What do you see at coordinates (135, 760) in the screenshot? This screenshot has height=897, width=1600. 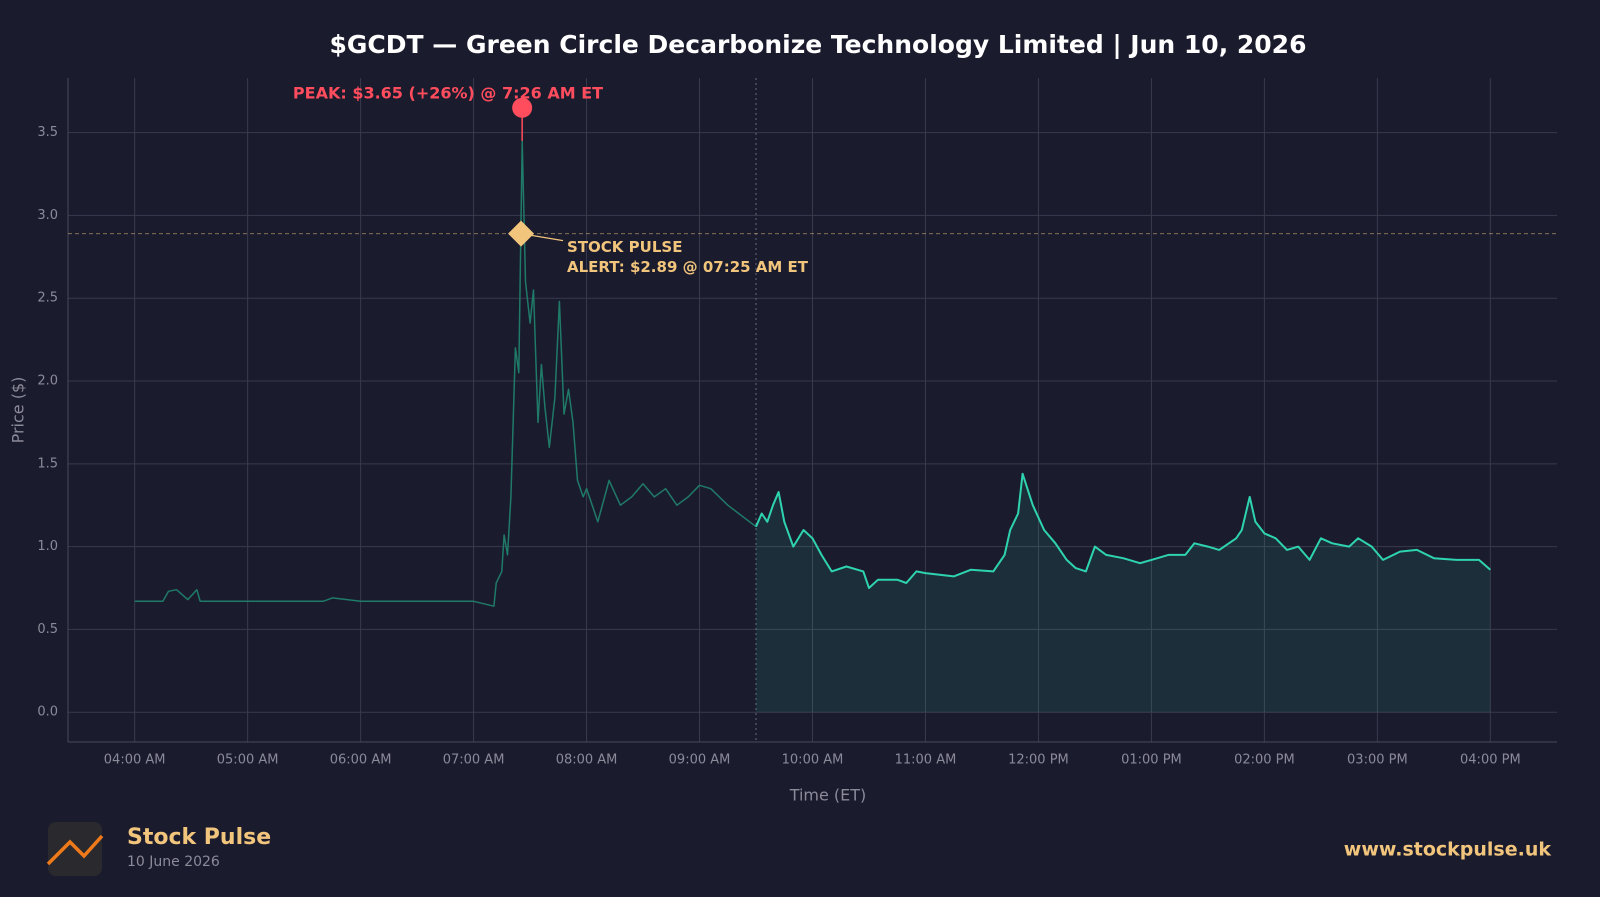 I see `x-tick-label: 04:00 AM` at bounding box center [135, 760].